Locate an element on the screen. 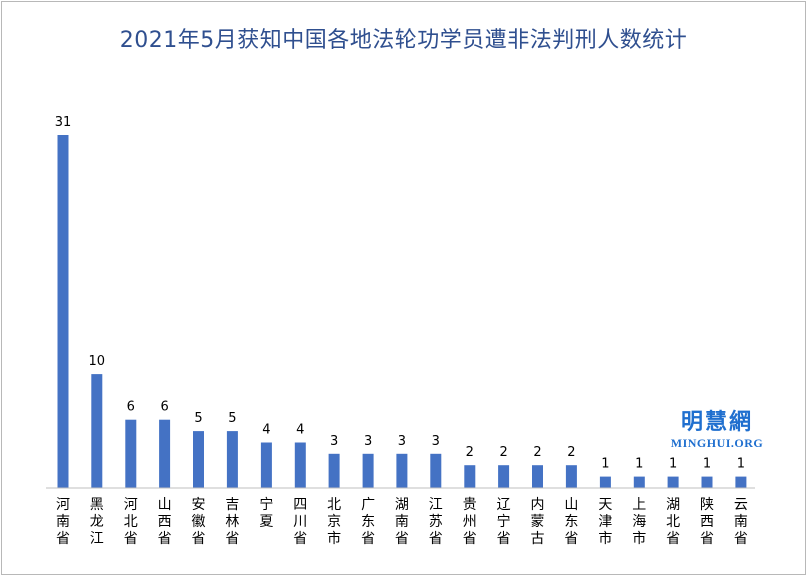  value-label-11: 3 is located at coordinates (436, 441).